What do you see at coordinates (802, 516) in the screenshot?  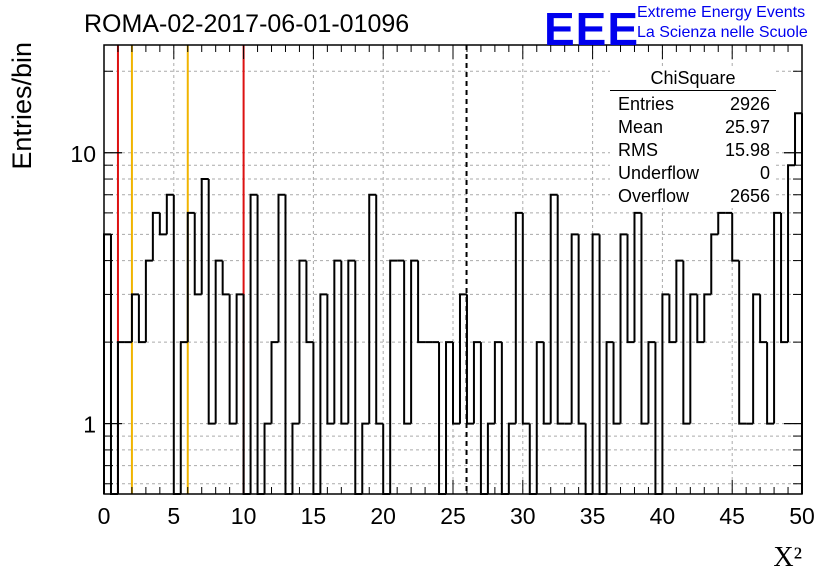 I see `x-tick-label: 50` at bounding box center [802, 516].